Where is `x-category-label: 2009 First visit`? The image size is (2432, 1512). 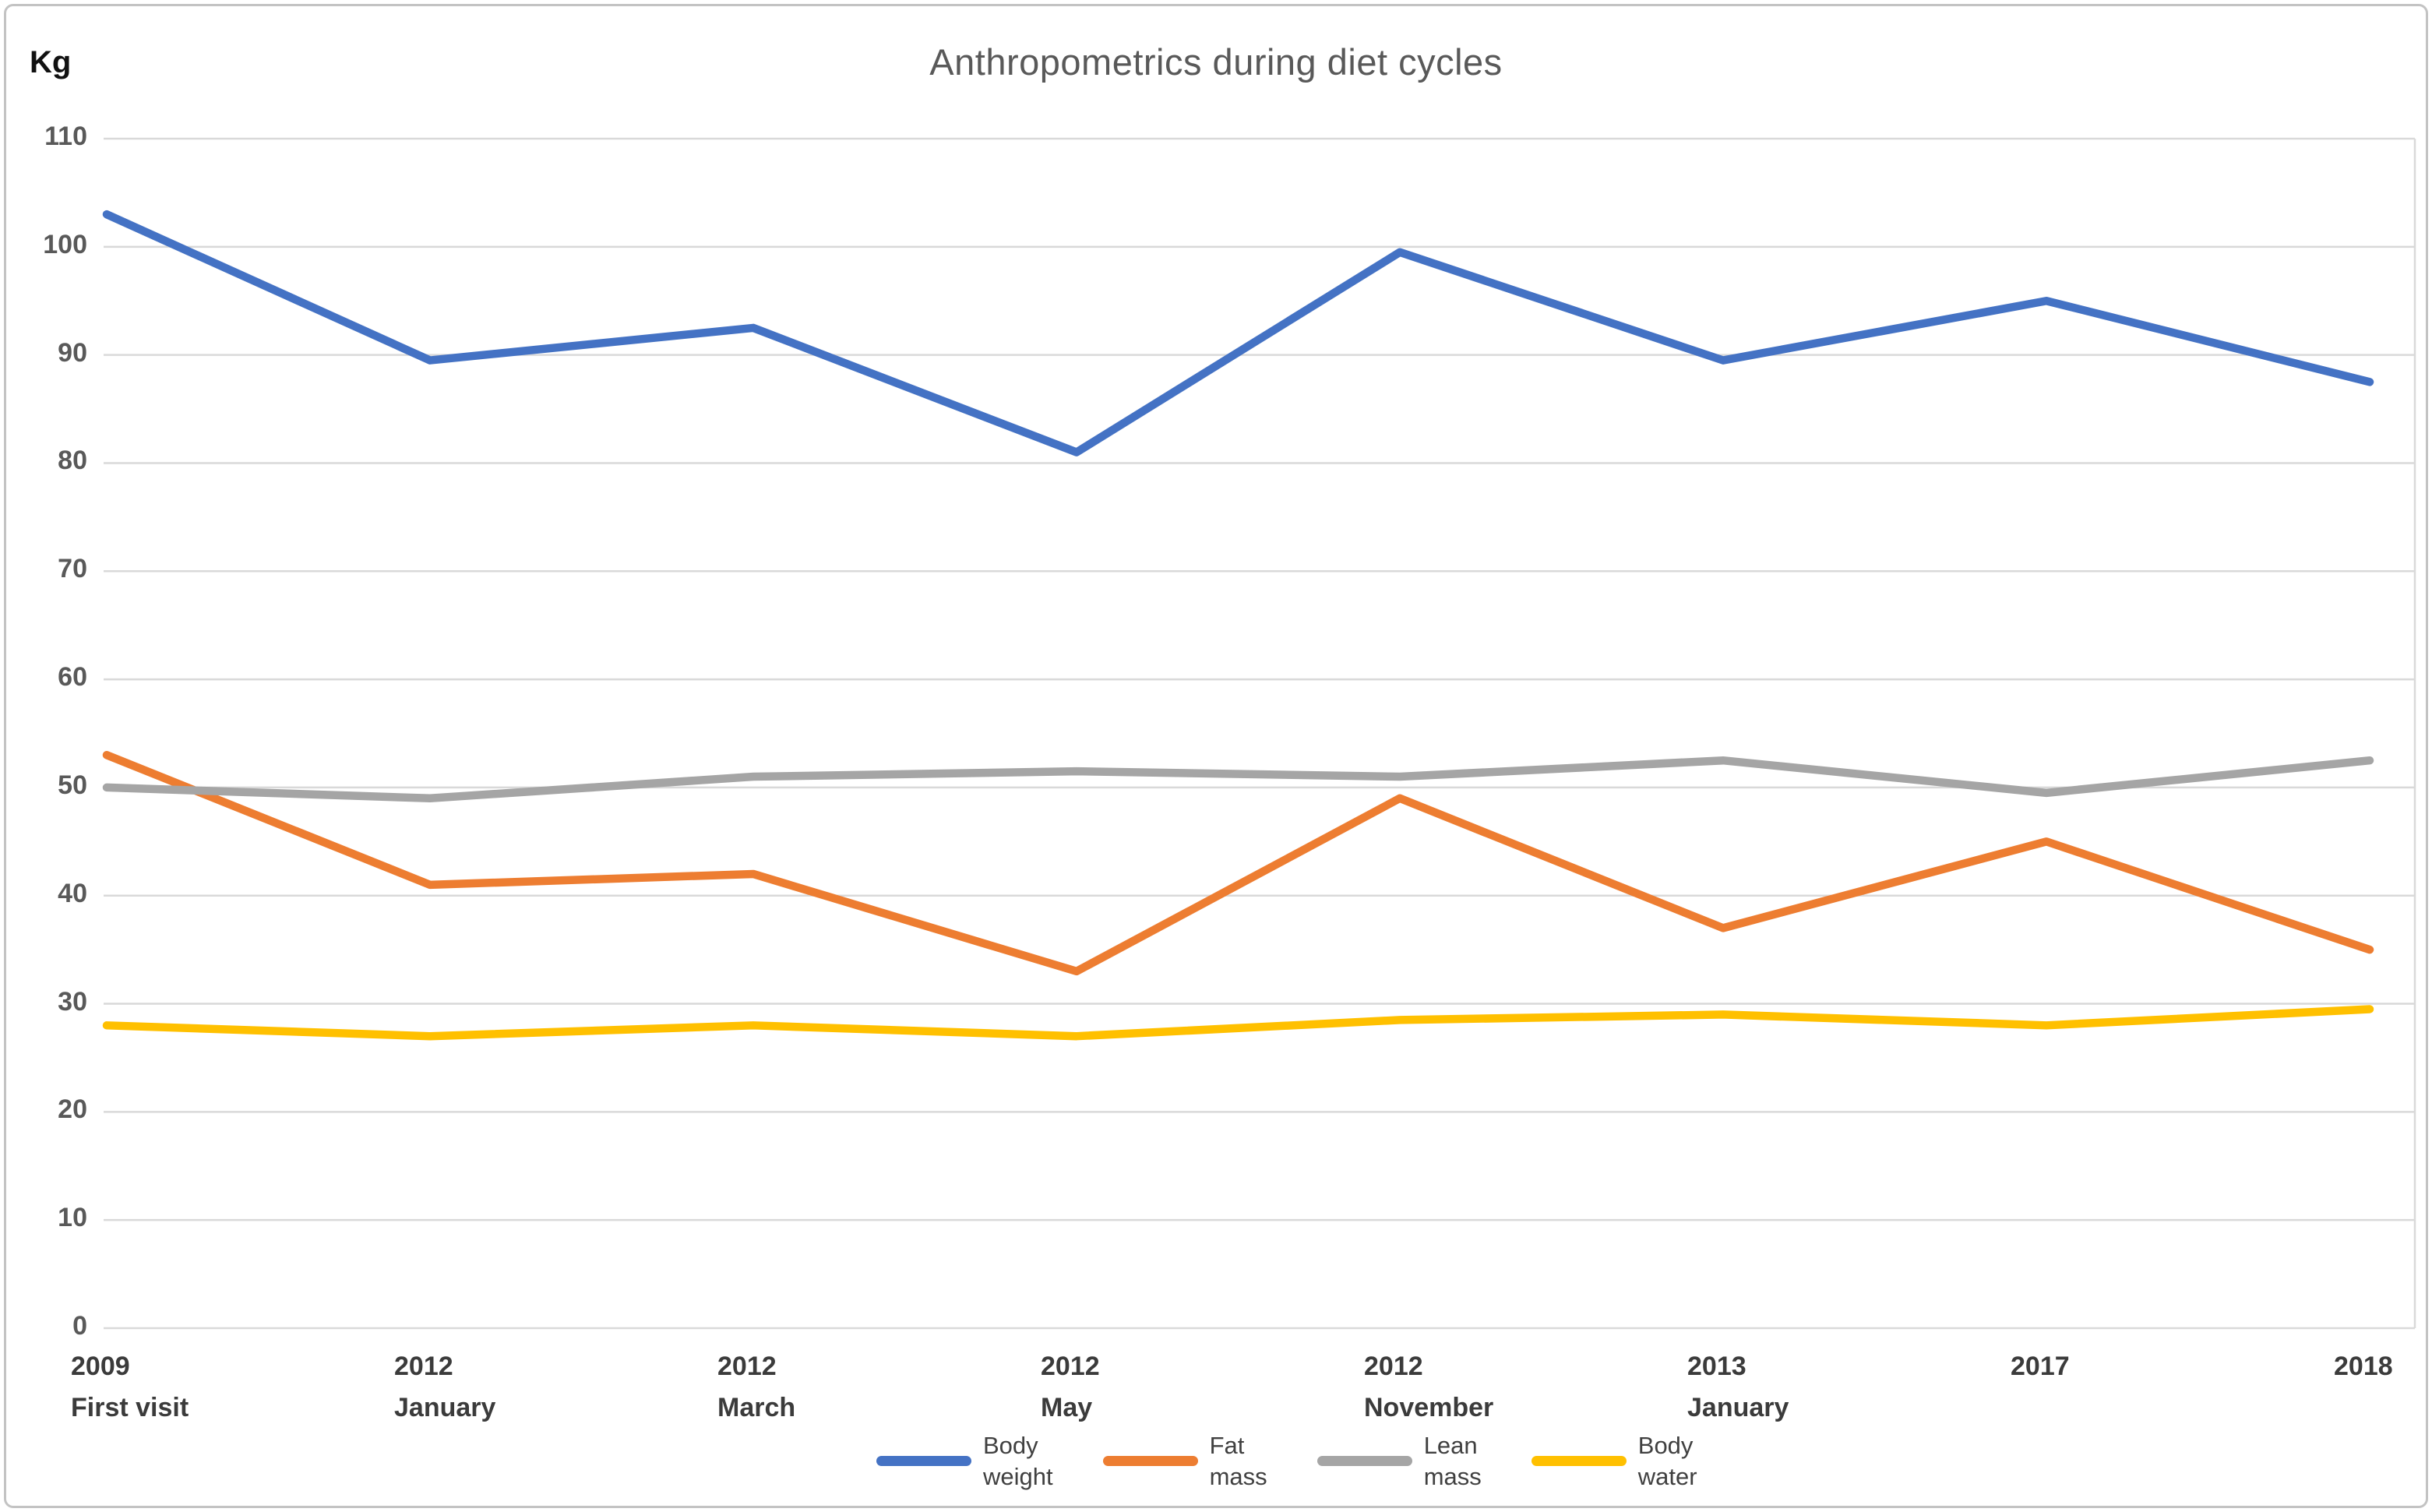 x-category-label: 2009 First visit is located at coordinates (130, 1387).